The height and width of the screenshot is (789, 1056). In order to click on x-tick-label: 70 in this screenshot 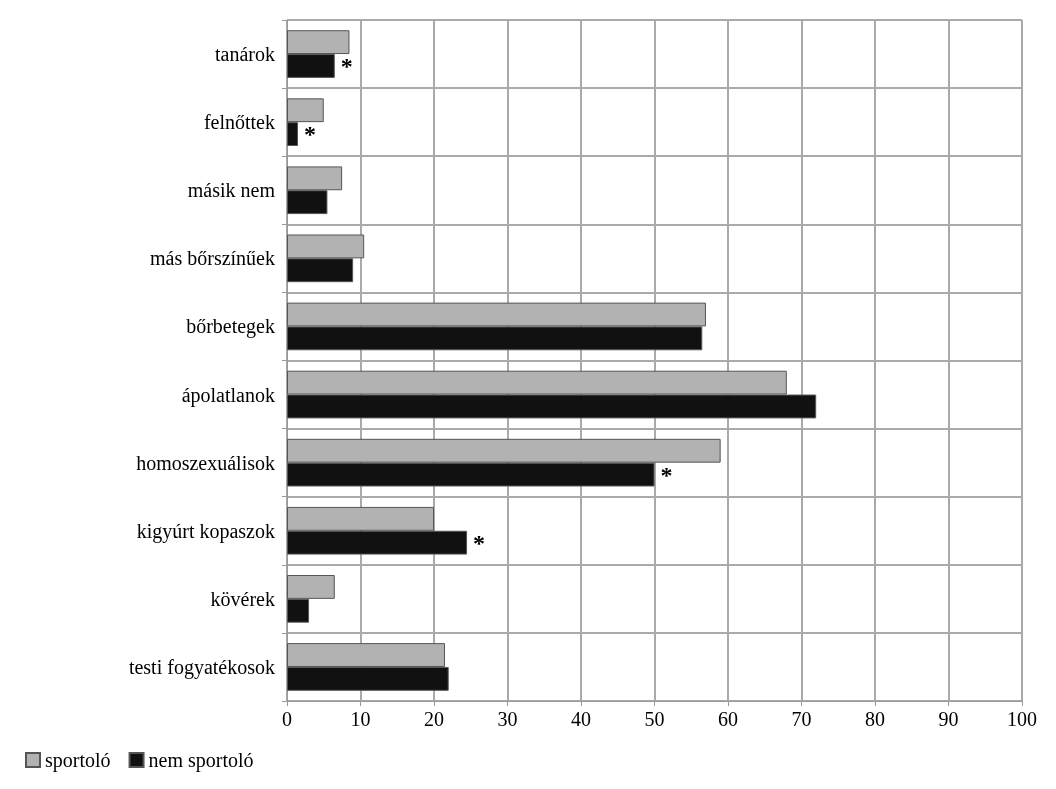, I will do `click(801, 719)`.